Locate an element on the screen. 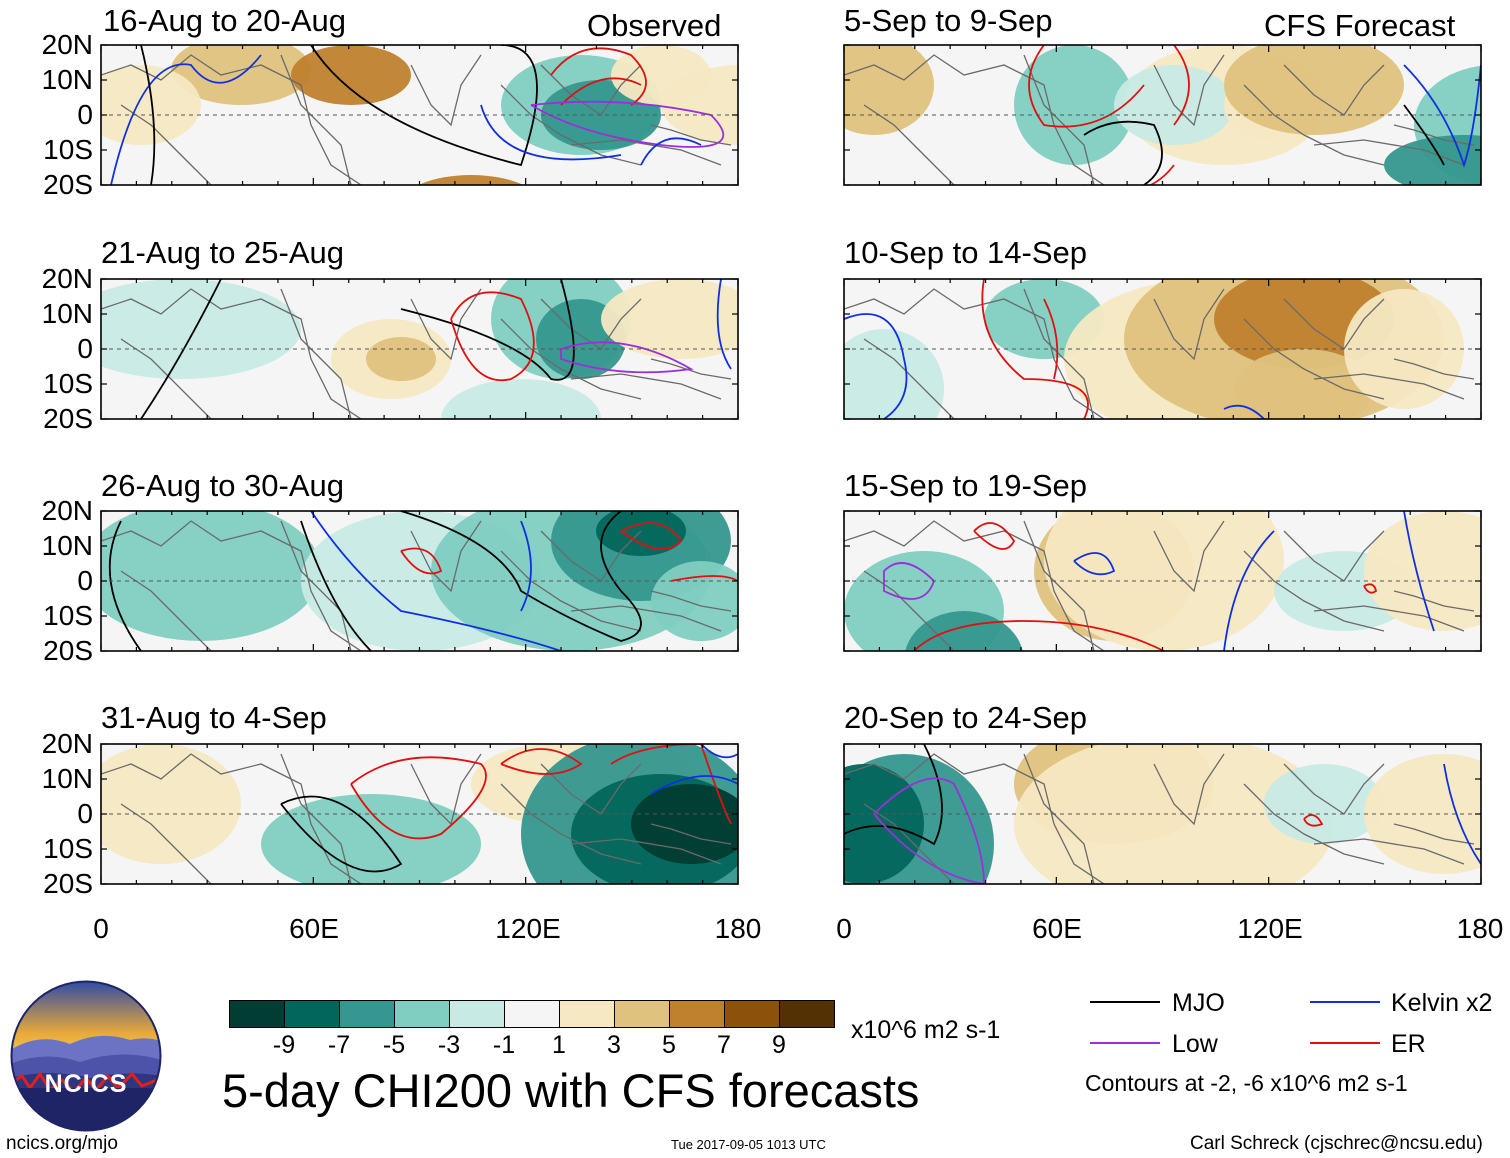  panel-title-8: 20-Sep to 24-Sep is located at coordinates (966, 717).